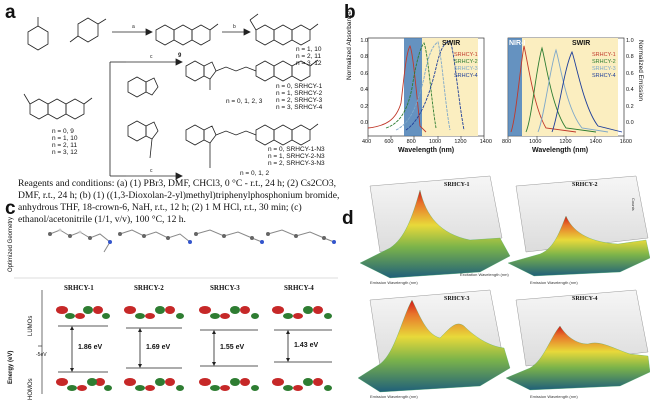 This screenshot has width=650, height=407. I want to click on arrow-b-label: b, so click(234, 27).